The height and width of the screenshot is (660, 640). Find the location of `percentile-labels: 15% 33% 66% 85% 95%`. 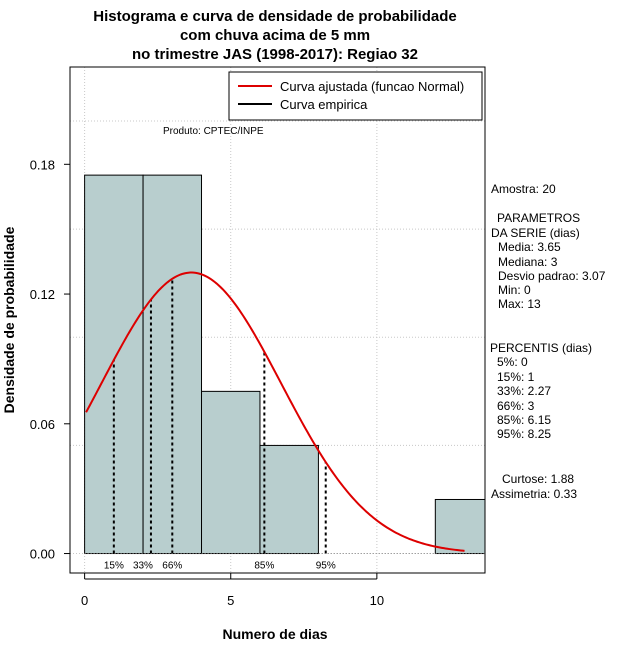

percentile-labels: 15% 33% 66% 85% 95% is located at coordinates (220, 566).